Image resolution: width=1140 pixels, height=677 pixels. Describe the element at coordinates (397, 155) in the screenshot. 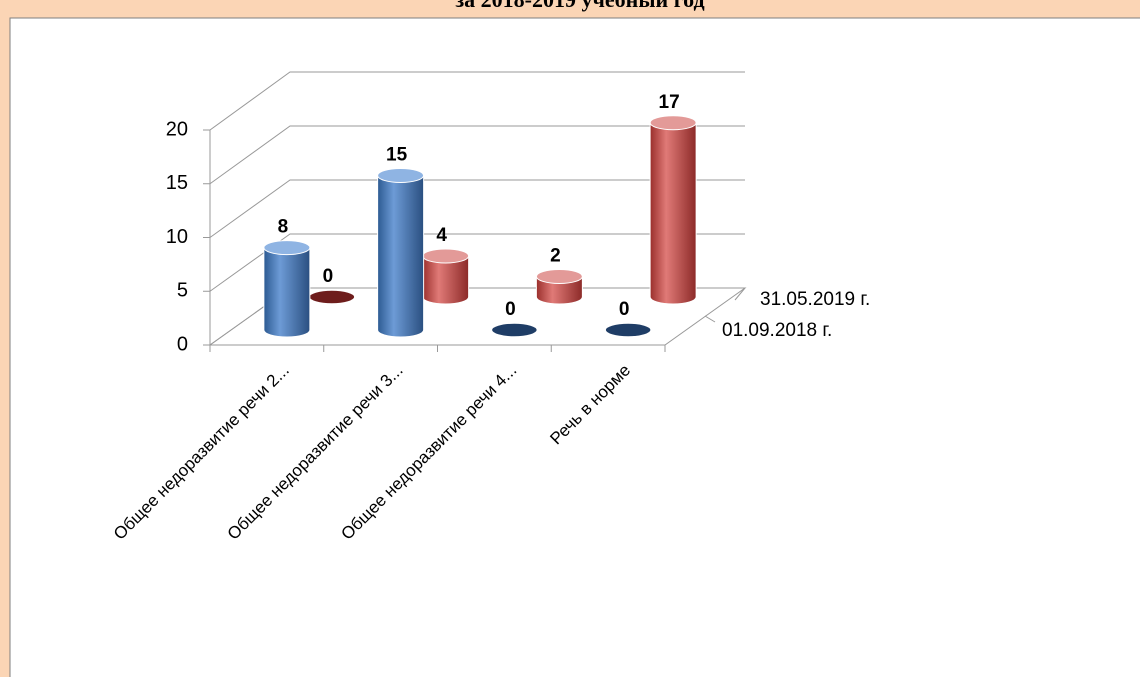

I see `data-label: 15` at that location.